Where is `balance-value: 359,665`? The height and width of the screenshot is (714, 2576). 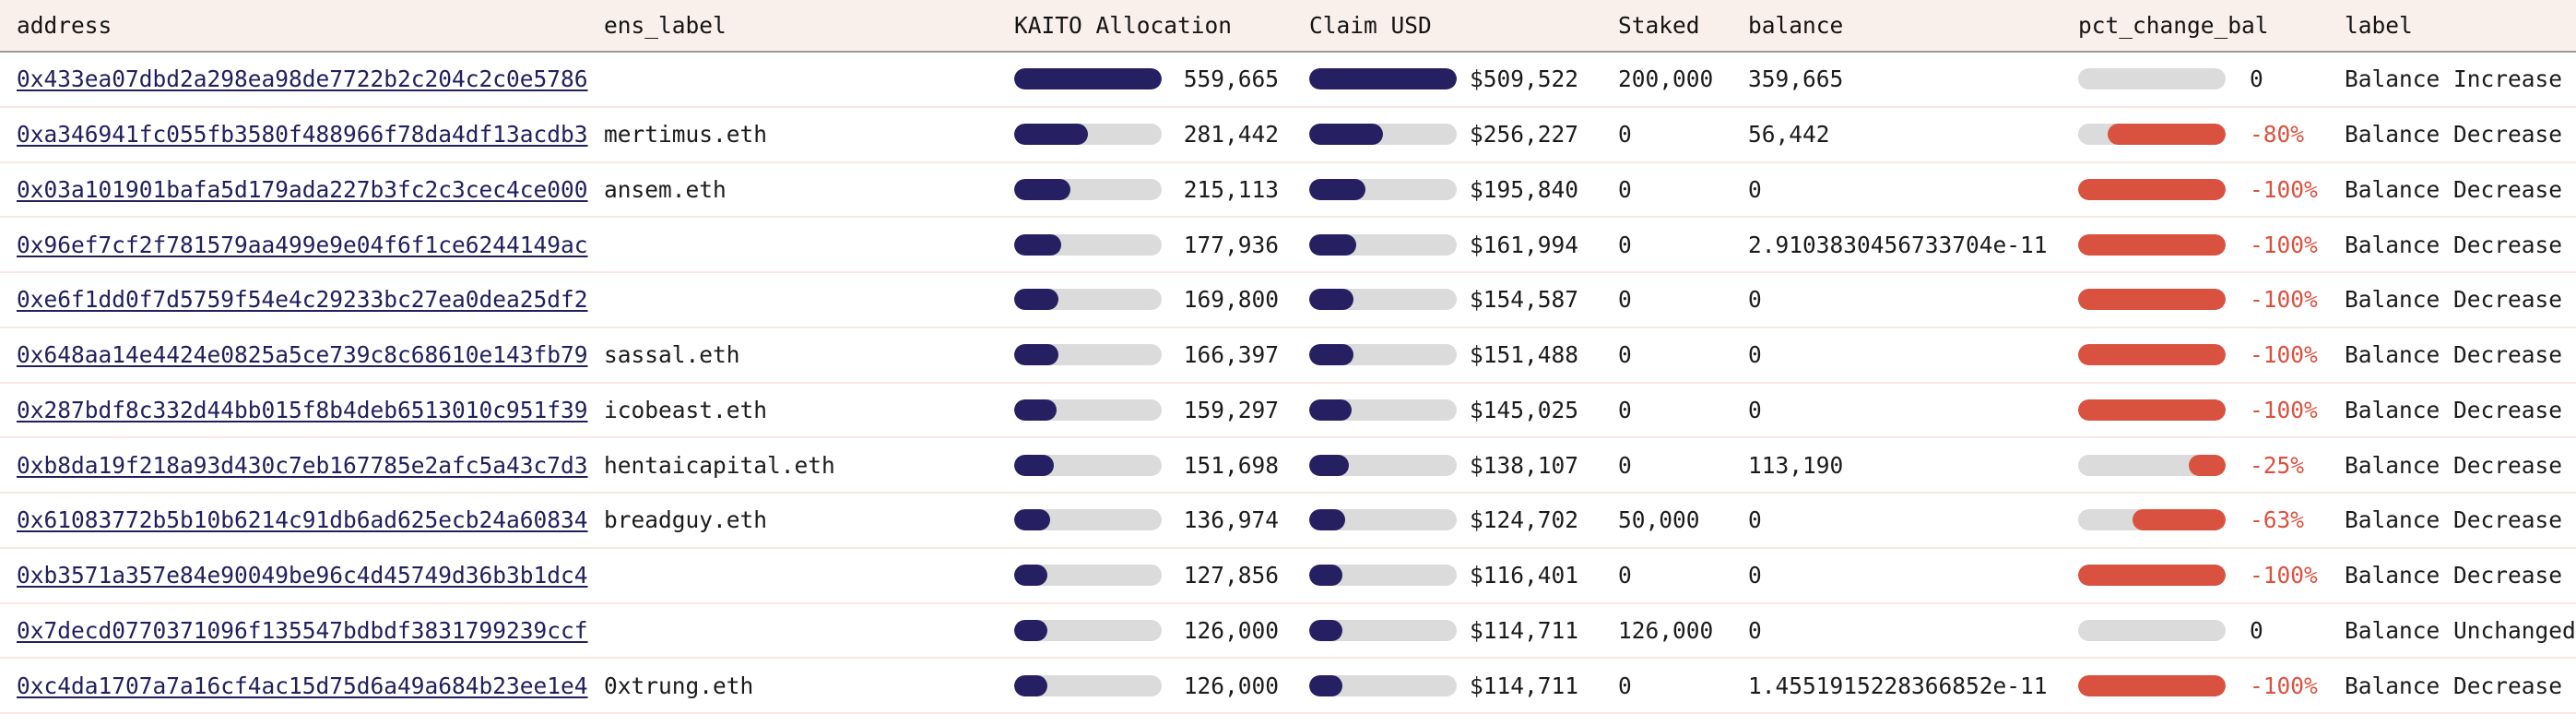 balance-value: 359,665 is located at coordinates (1796, 79).